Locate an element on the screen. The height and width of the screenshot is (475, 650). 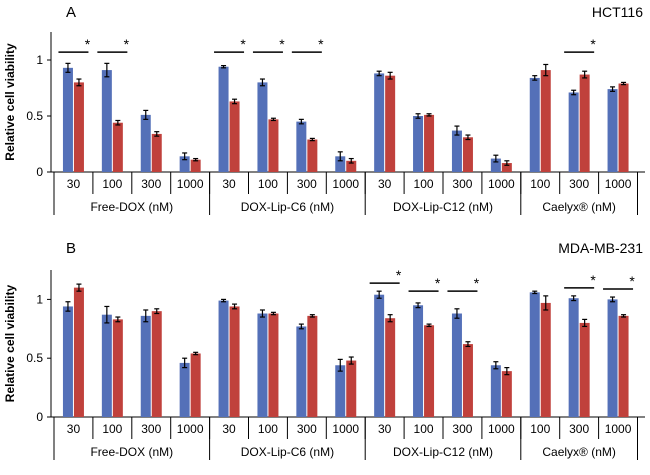
group-label: Free-DOX (nM) is located at coordinates (131, 207).